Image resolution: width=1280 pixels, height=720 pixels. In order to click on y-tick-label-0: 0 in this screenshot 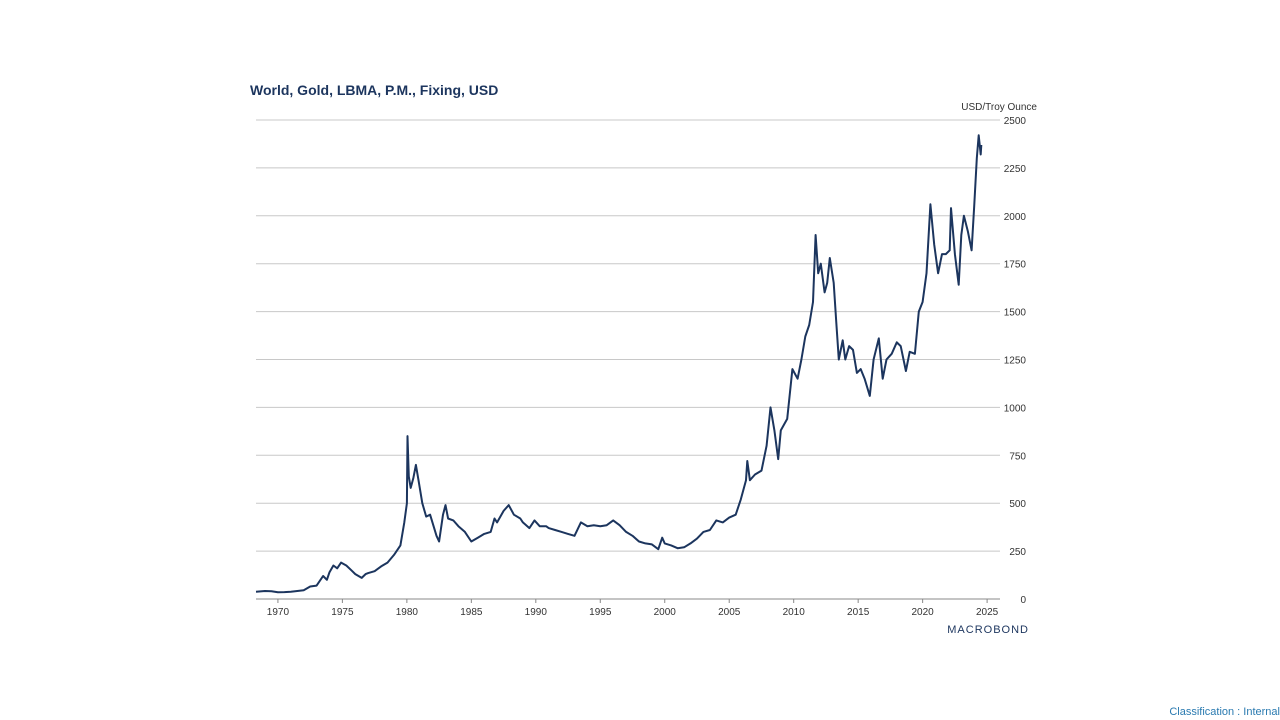, I will do `click(1023, 600)`.